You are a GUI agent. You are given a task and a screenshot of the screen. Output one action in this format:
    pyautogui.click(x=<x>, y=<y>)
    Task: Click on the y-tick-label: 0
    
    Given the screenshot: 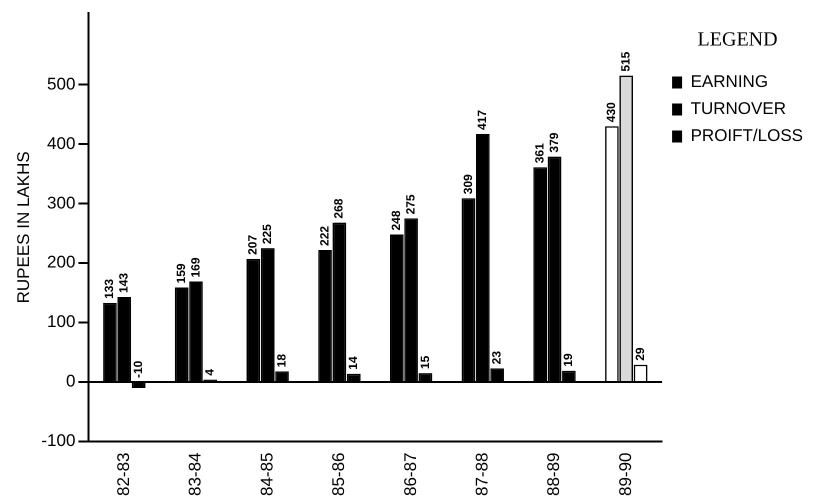 What is the action you would take?
    pyautogui.click(x=71, y=381)
    